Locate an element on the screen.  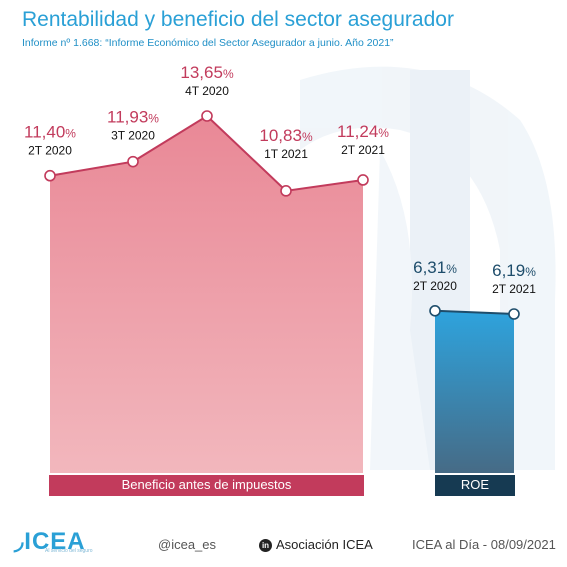
footer-date: ICEA al Día - 08/09/2021 is located at coordinates (484, 544).